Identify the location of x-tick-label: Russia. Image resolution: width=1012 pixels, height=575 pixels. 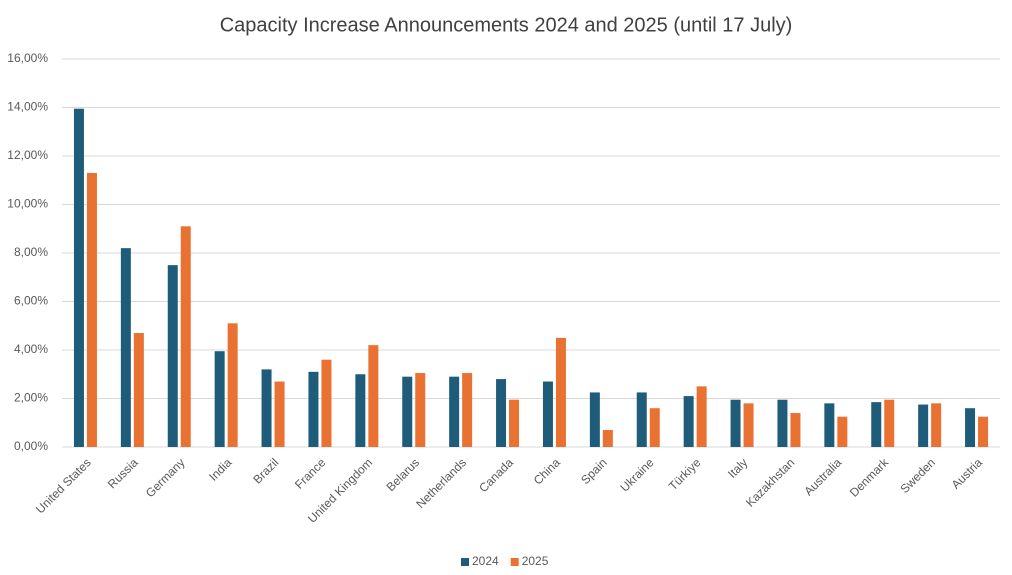
(123, 473).